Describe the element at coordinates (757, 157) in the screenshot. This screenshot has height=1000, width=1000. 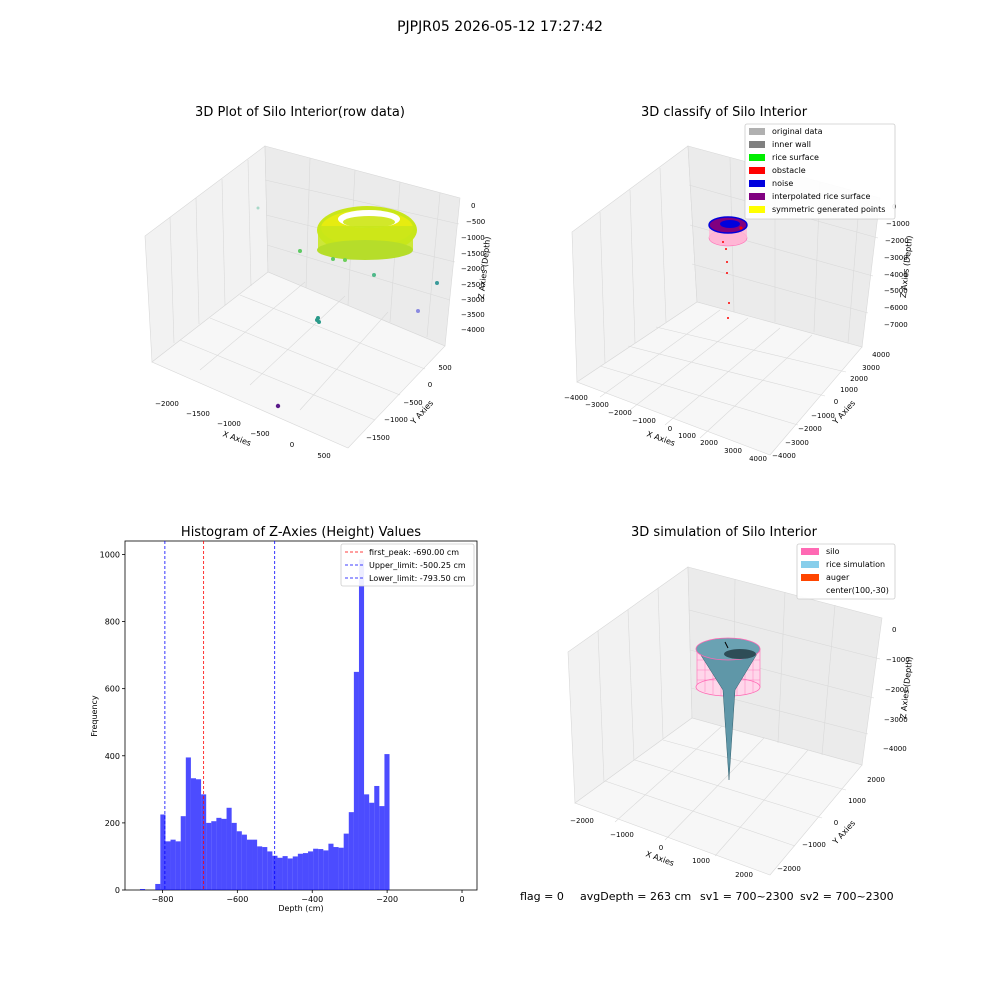
I see `legend-swatch-rice-surface` at that location.